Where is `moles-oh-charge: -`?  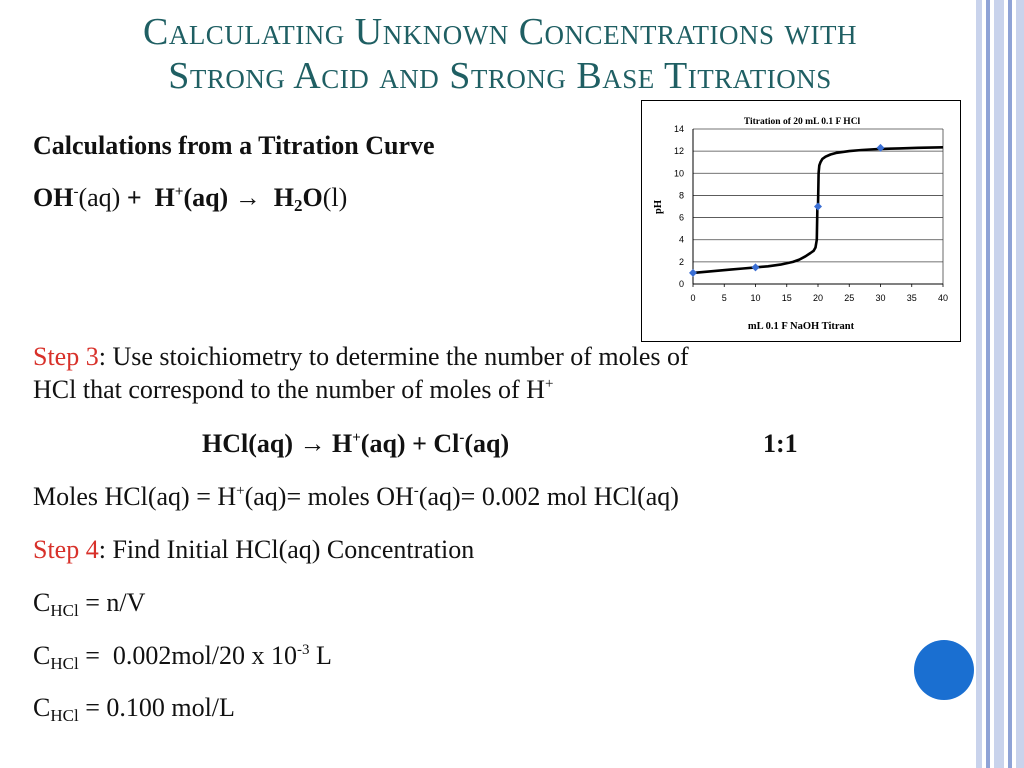
moles-oh-charge: - is located at coordinates (416, 491).